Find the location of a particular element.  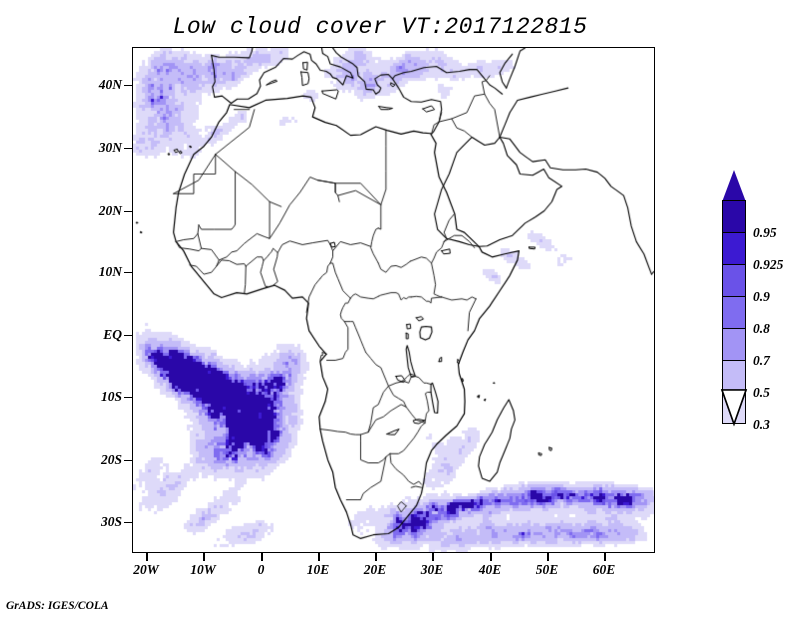

y-tick-label: 20S is located at coordinates (111, 459).